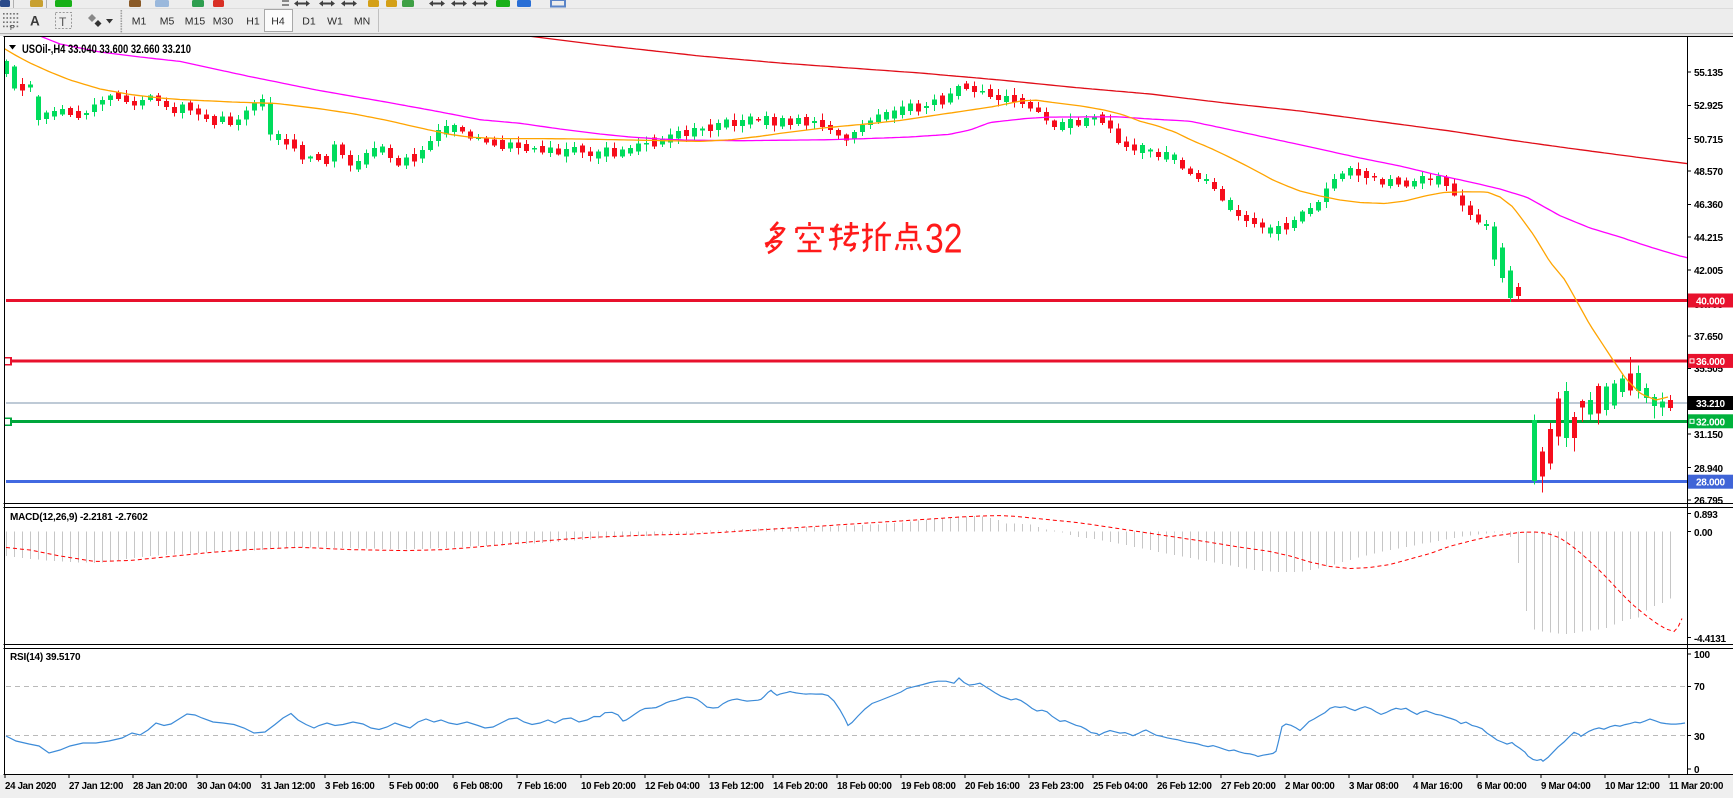 Image resolution: width=1733 pixels, height=798 pixels. I want to click on svg-text: D1, so click(309, 22).